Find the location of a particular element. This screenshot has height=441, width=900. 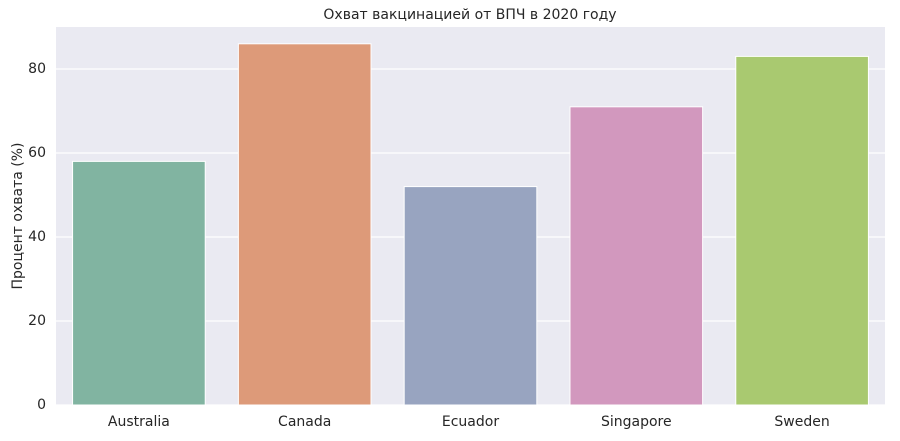

chart-title: Охват вакцинацией от ВПЧ в 2020 году is located at coordinates (469, 15).